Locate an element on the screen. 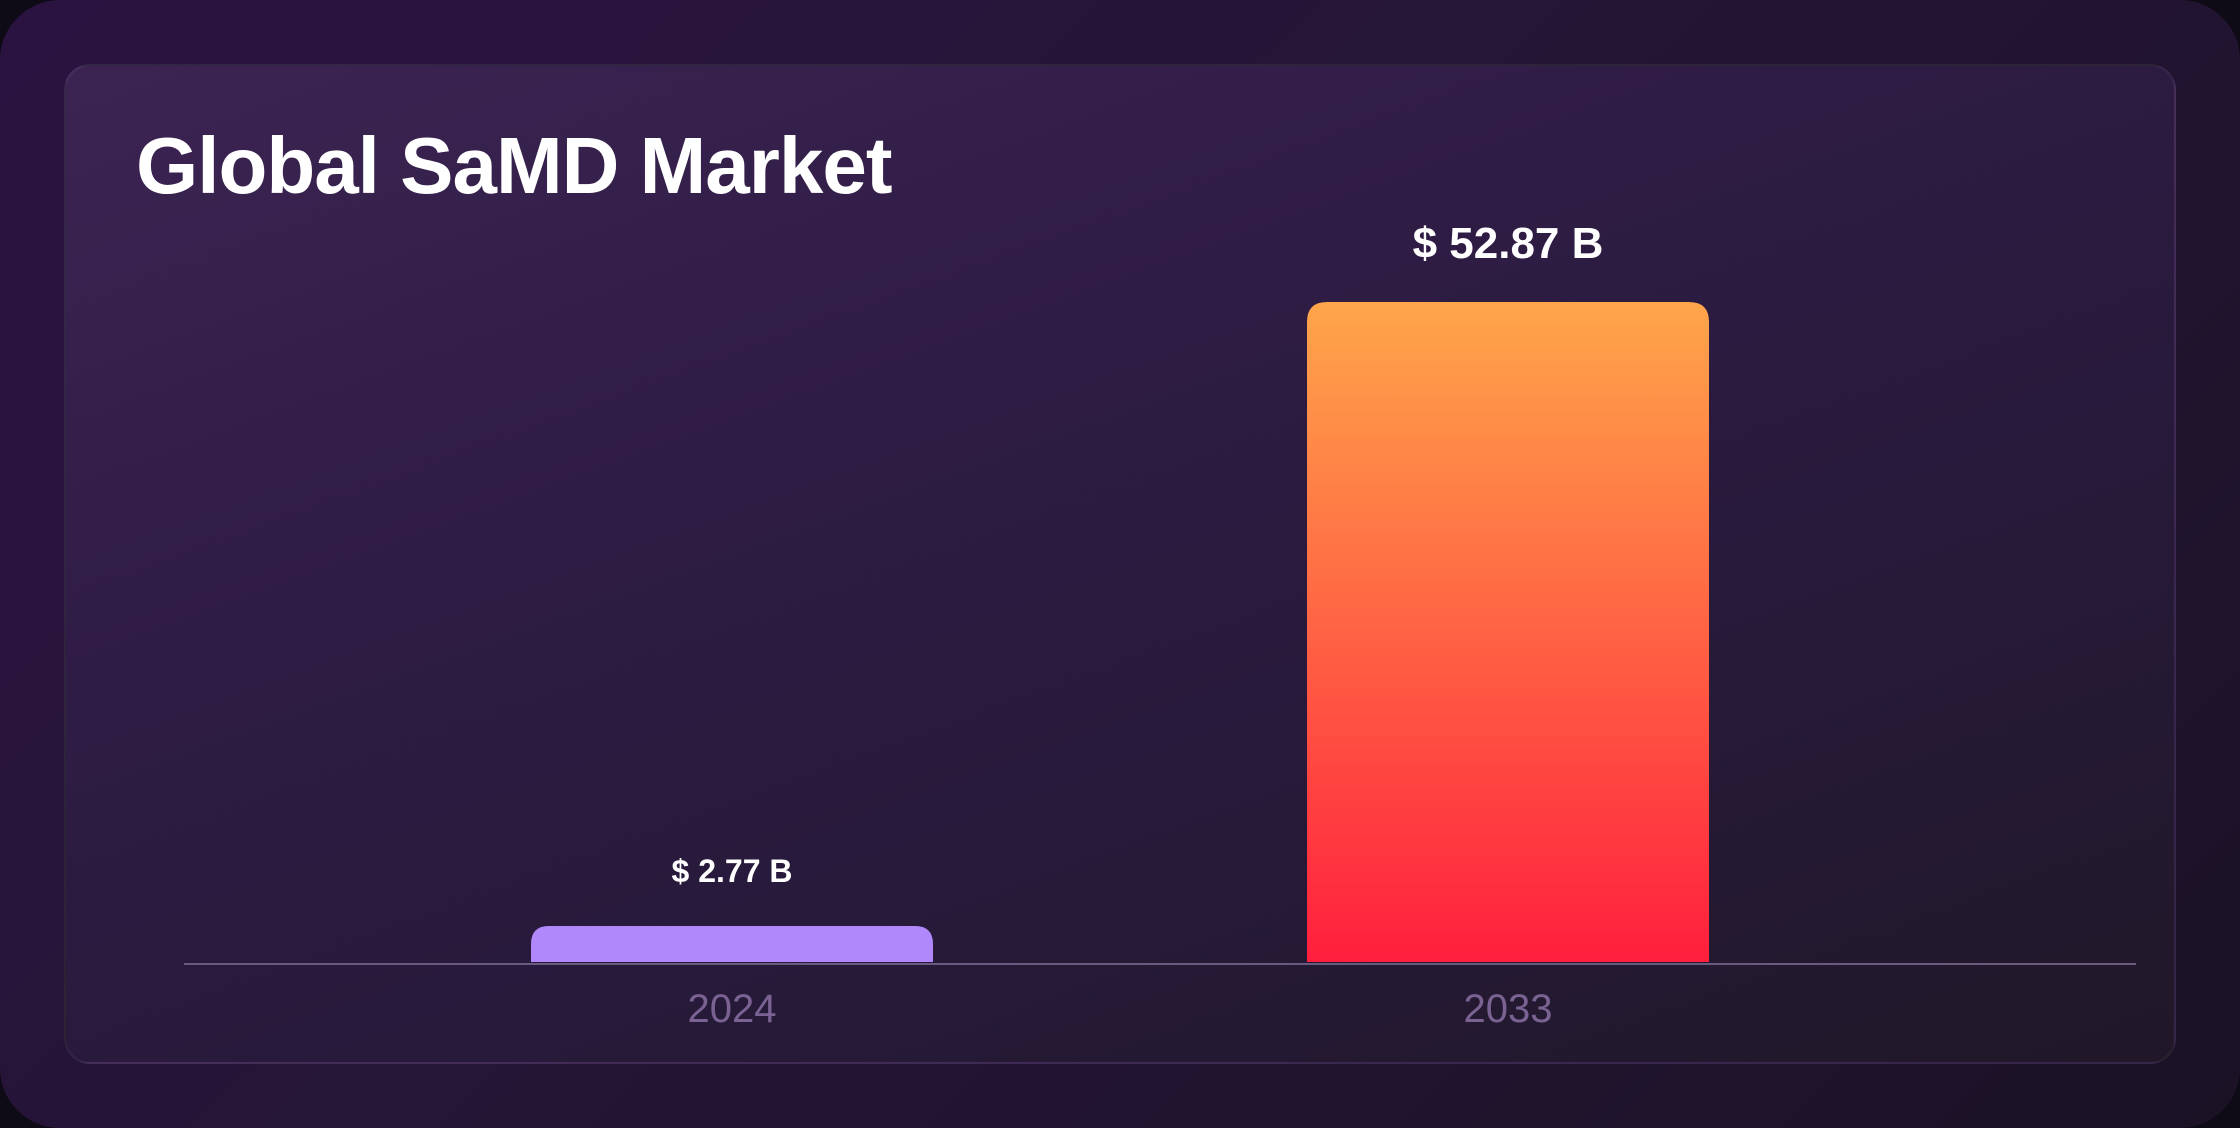 The image size is (2240, 1128). value-label-2033: $ 52.87 B is located at coordinates (1508, 243).